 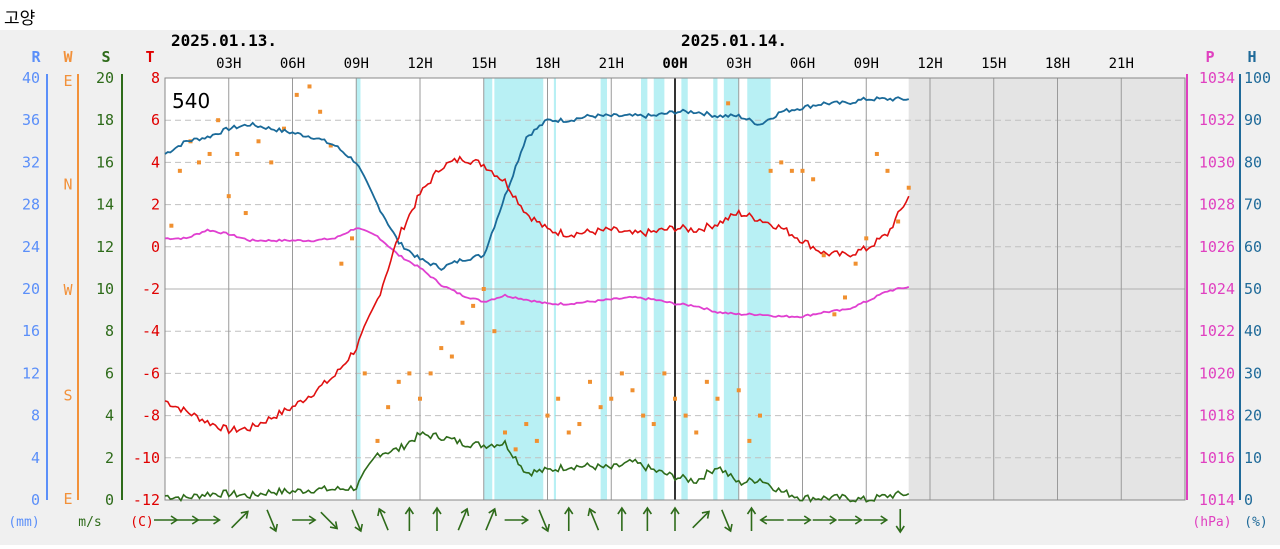 What do you see at coordinates (31, 289) in the screenshot?
I see `axis-tick-R: 20` at bounding box center [31, 289].